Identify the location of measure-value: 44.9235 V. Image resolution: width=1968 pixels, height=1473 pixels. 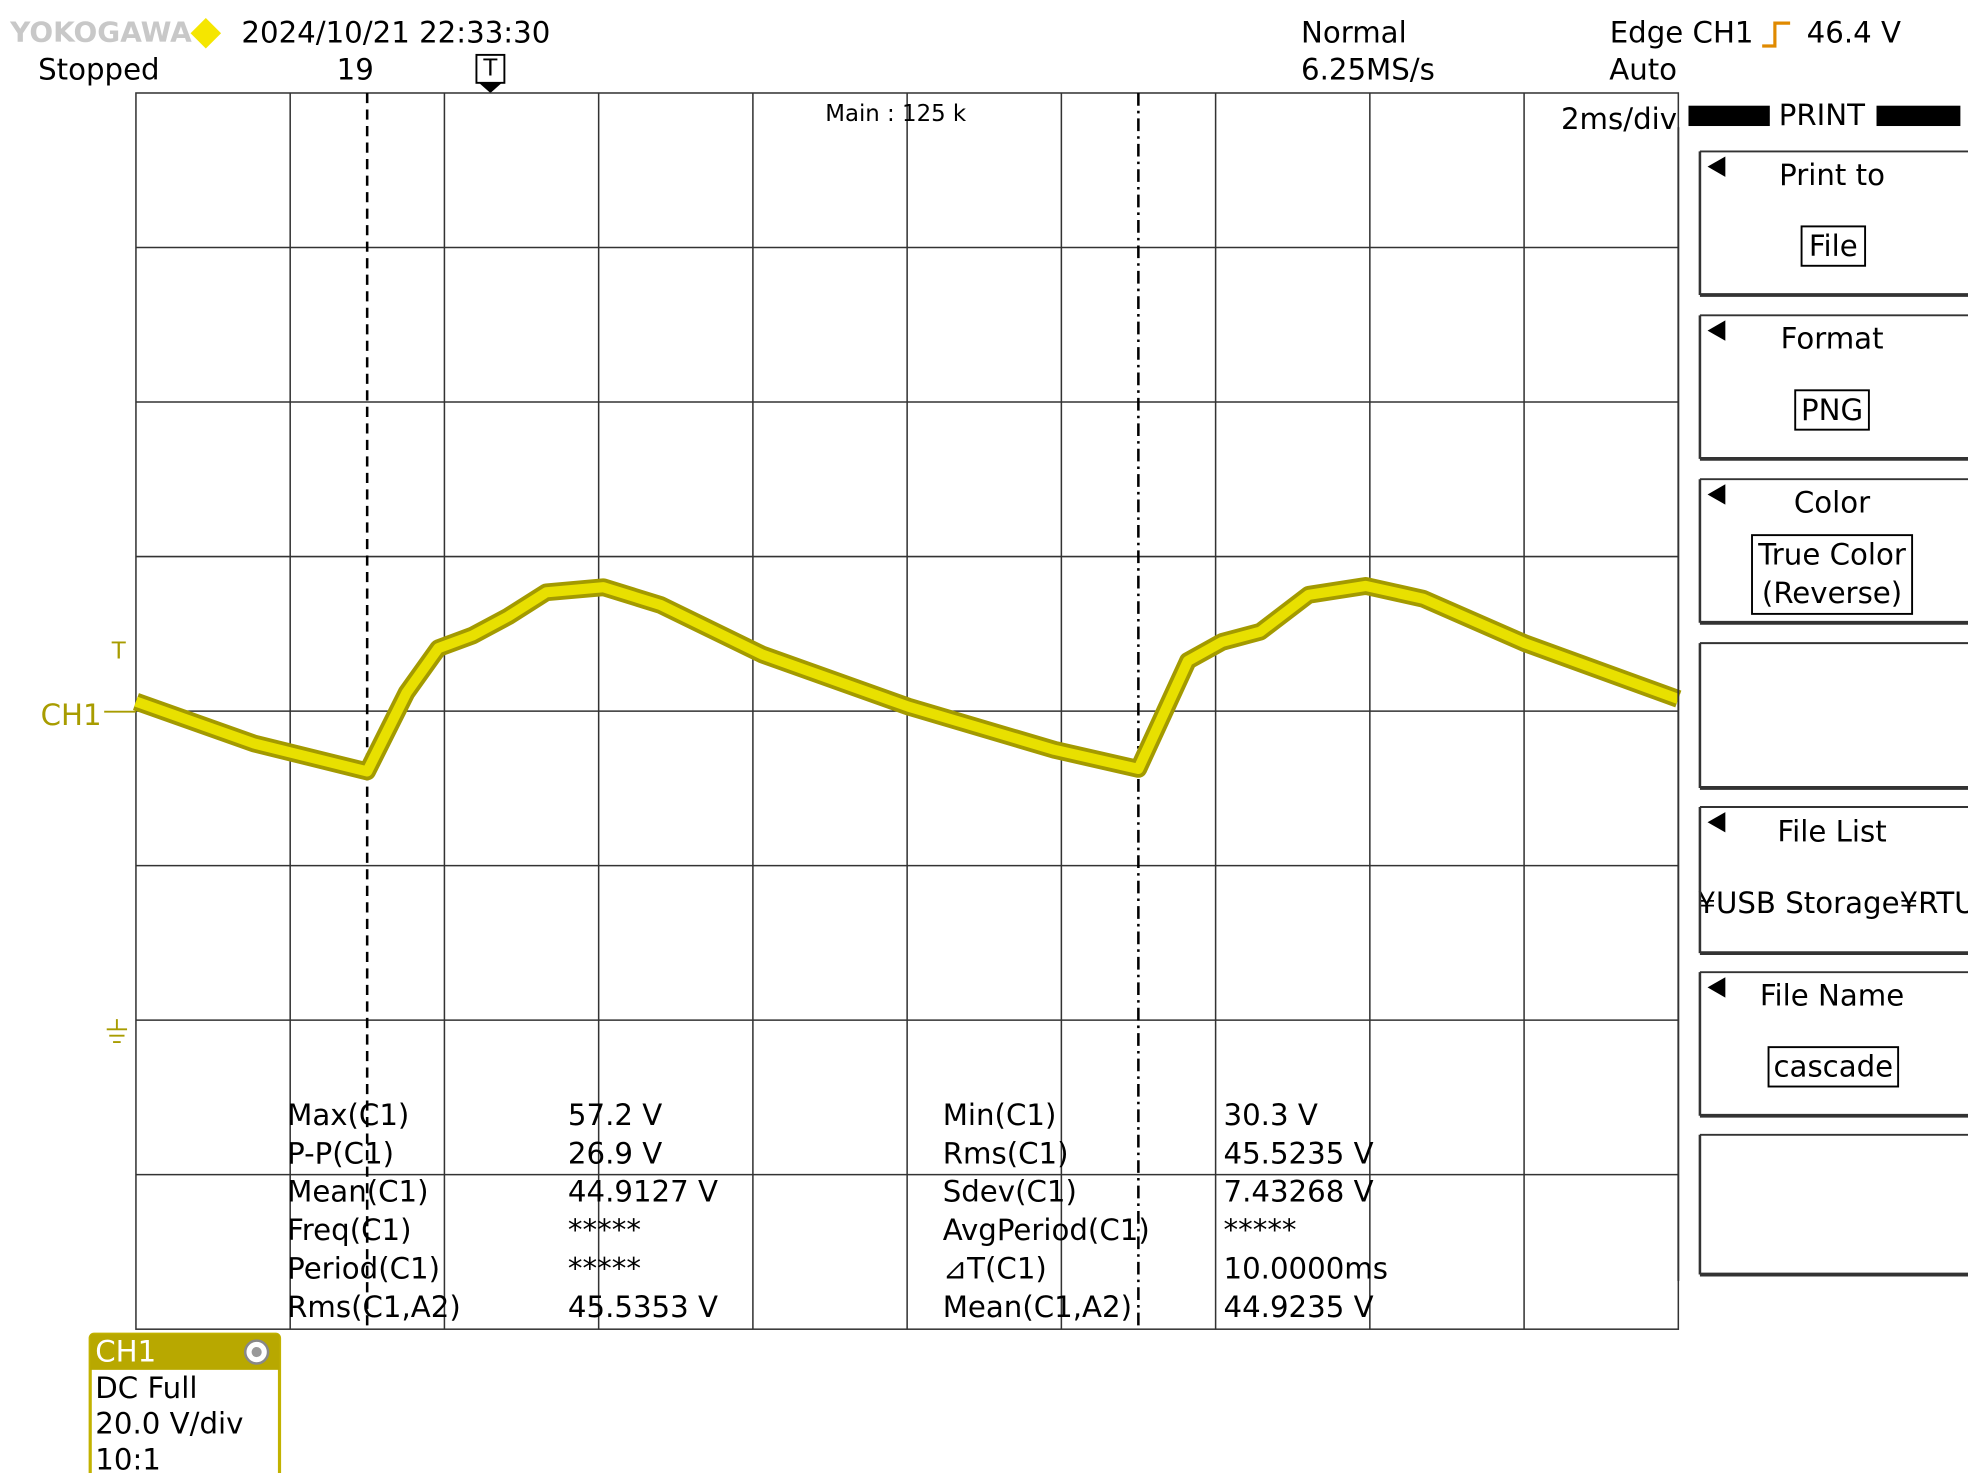
(1298, 1307).